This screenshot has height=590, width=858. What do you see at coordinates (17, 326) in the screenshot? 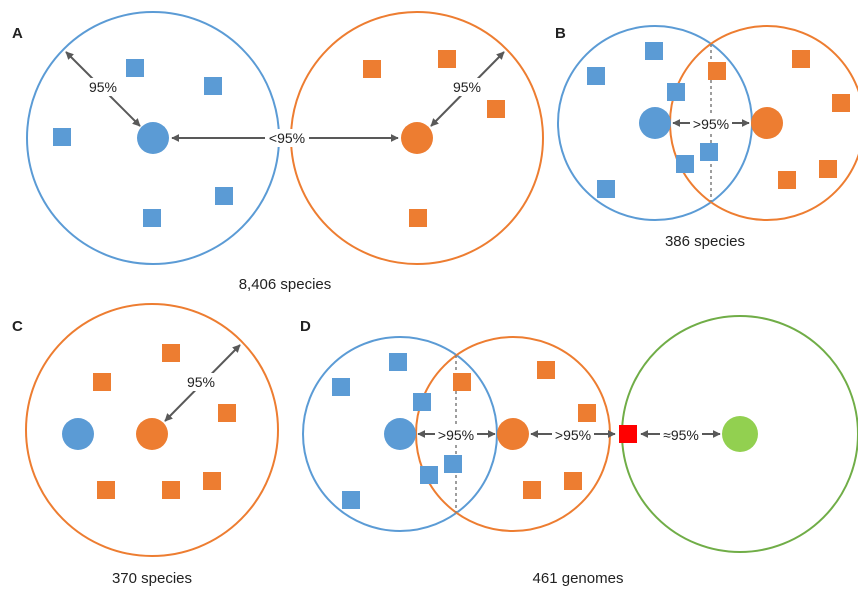
I see `panel-c-letter: C` at bounding box center [17, 326].